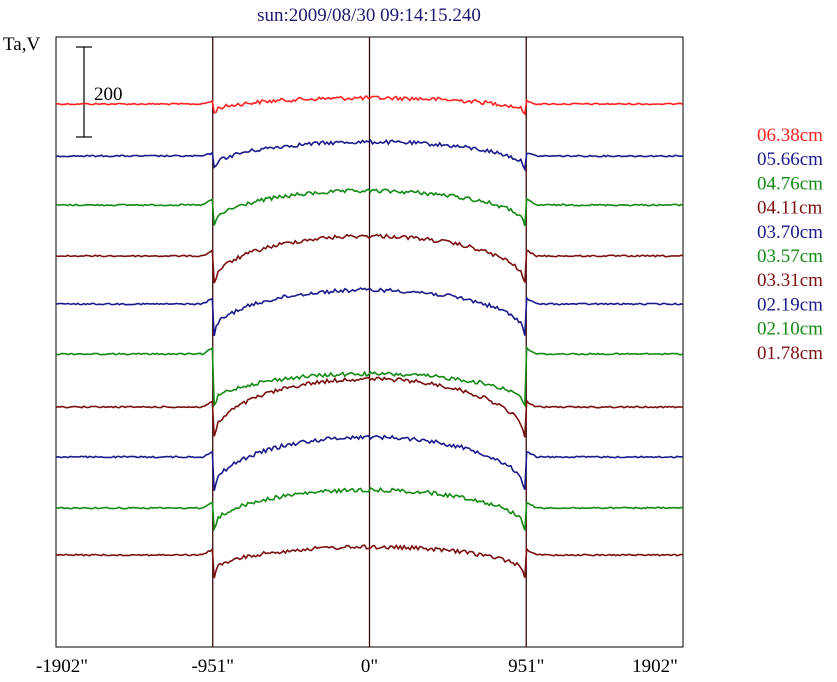 The image size is (837, 682). Describe the element at coordinates (790, 135) in the screenshot. I see `legend-entry: 06.38cm` at that location.